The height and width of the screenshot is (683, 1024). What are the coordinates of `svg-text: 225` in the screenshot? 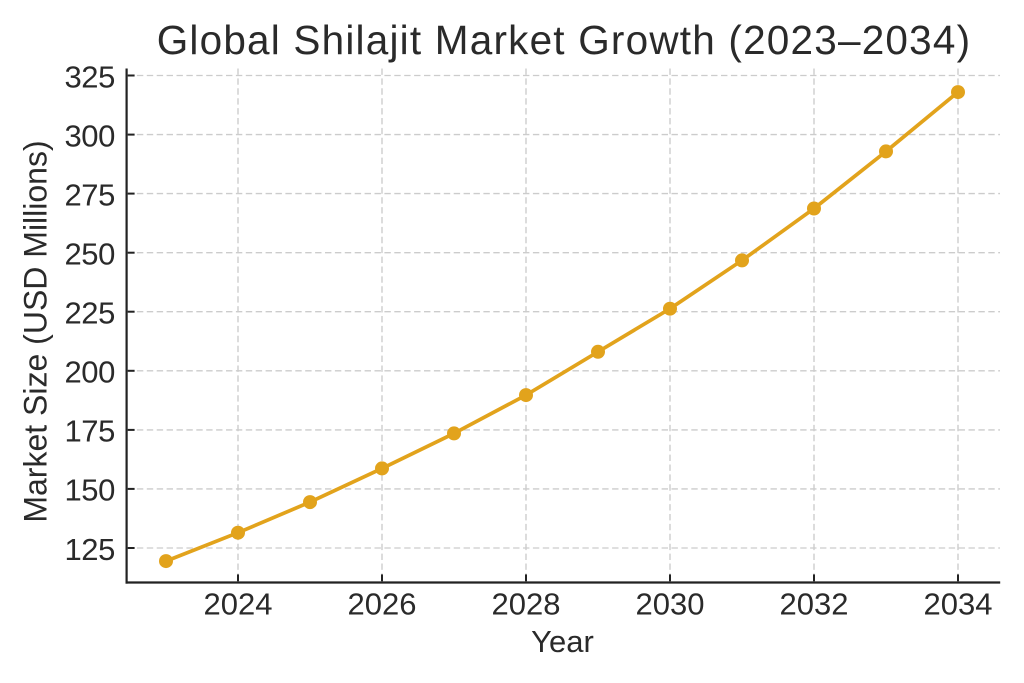 It's located at (89, 313).